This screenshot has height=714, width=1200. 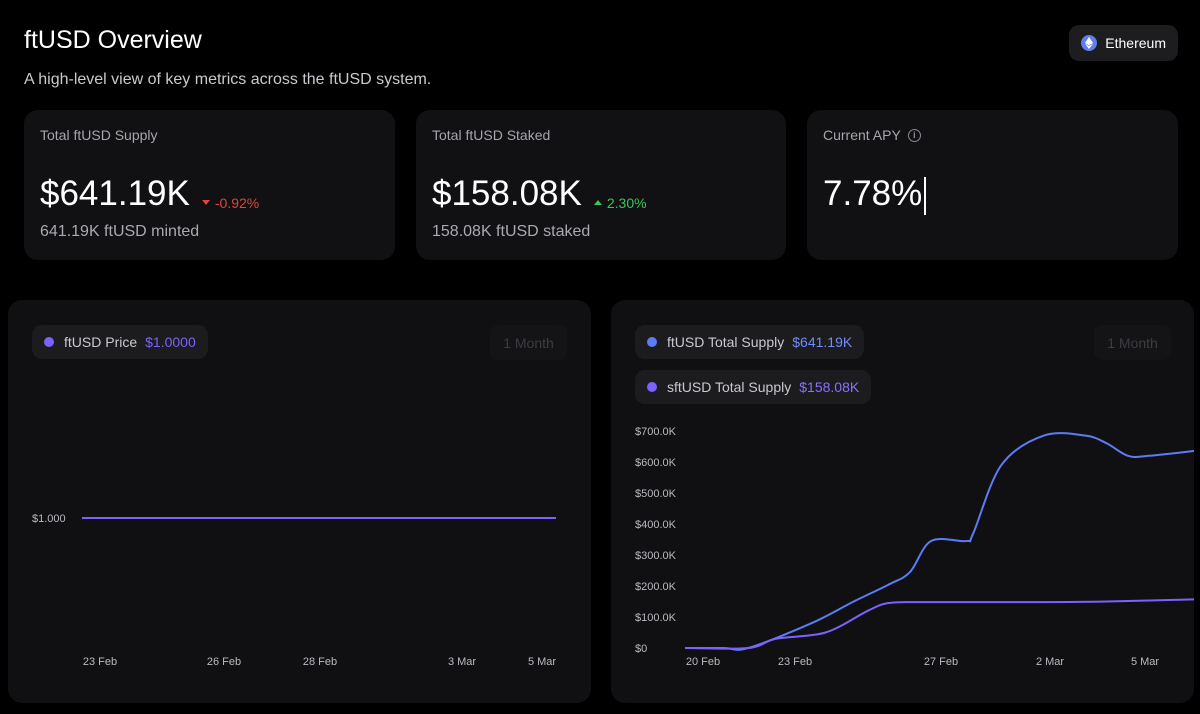 What do you see at coordinates (115, 193) in the screenshot?
I see `total-supply-value: $641.19K` at bounding box center [115, 193].